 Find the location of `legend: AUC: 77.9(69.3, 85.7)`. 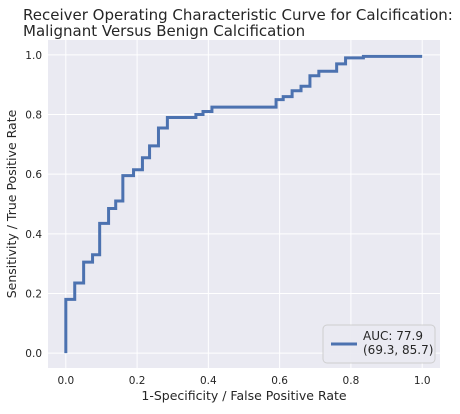

legend: AUC: 77.9(69.3, 85.7) is located at coordinates (379, 344).